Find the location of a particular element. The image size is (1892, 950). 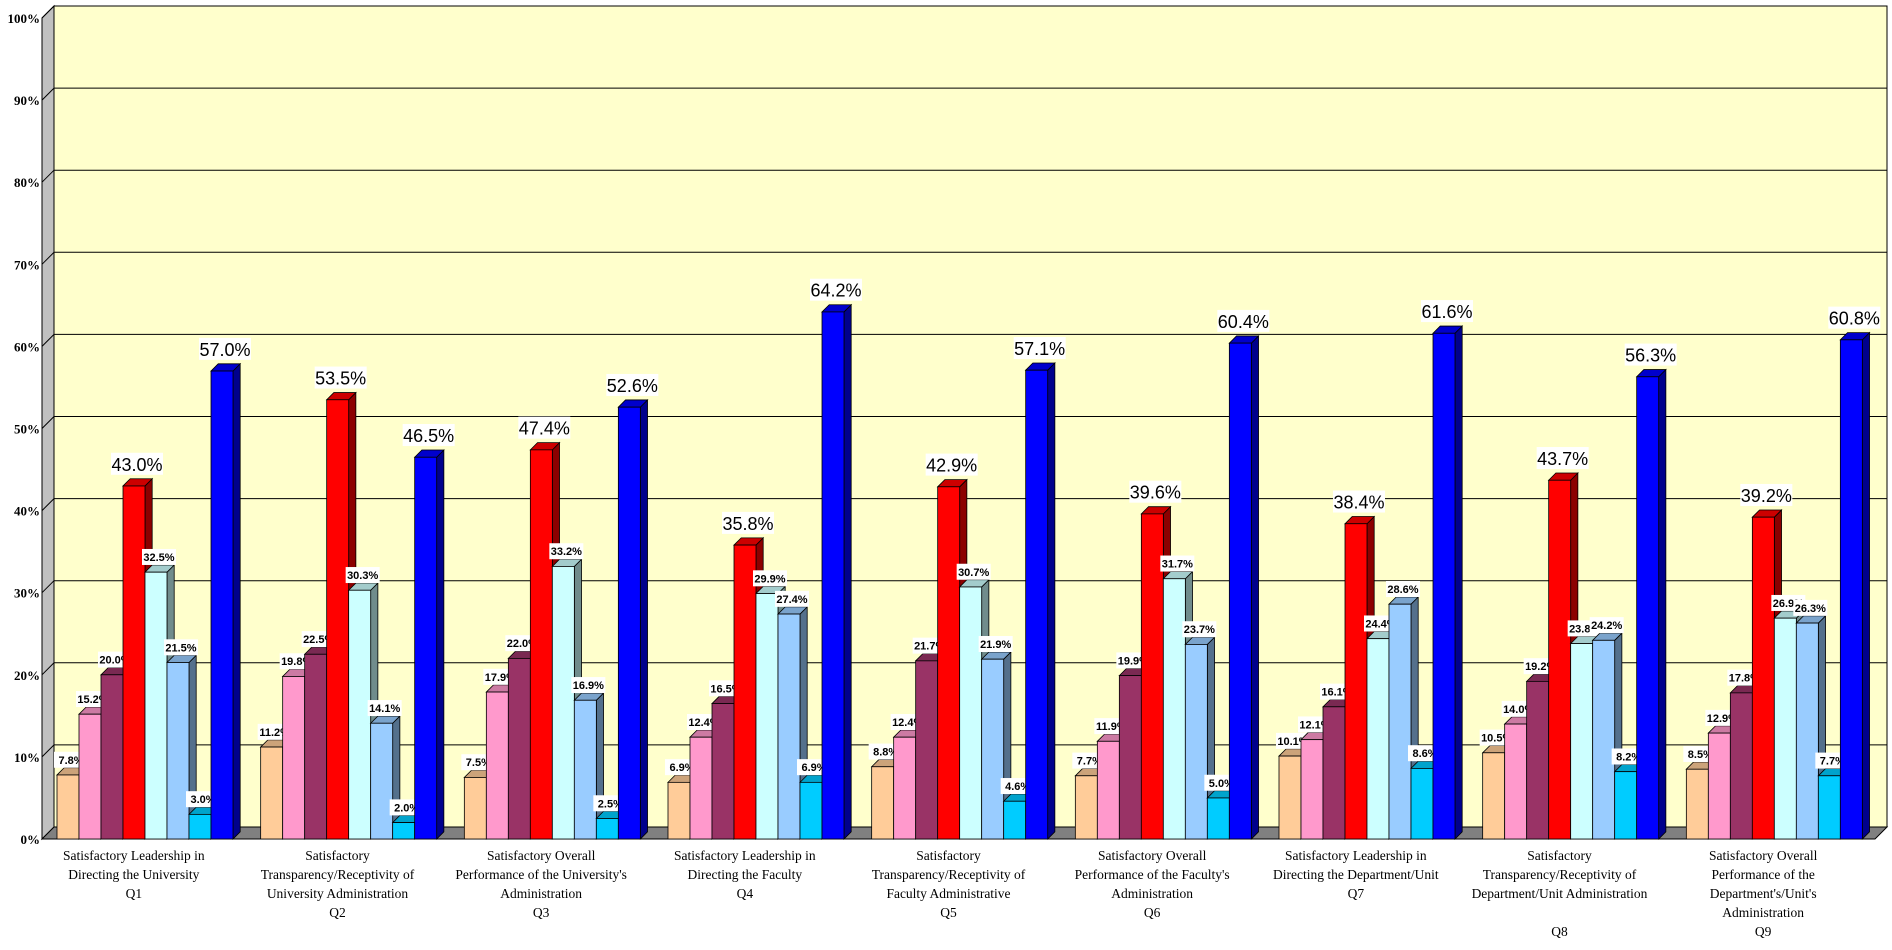

category-label: Satisfactory is located at coordinates (1559, 855).